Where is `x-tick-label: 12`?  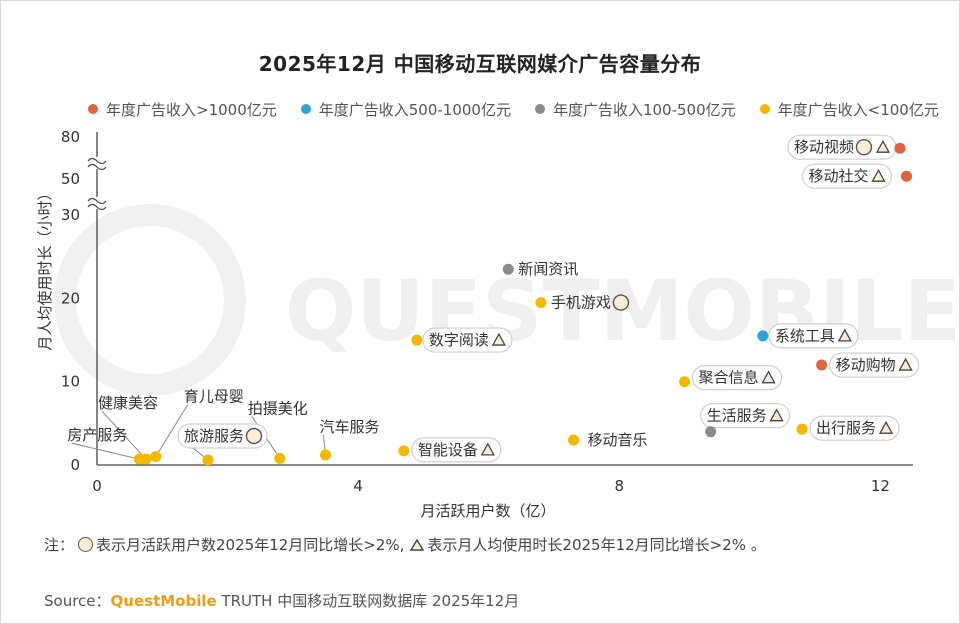 x-tick-label: 12 is located at coordinates (880, 486).